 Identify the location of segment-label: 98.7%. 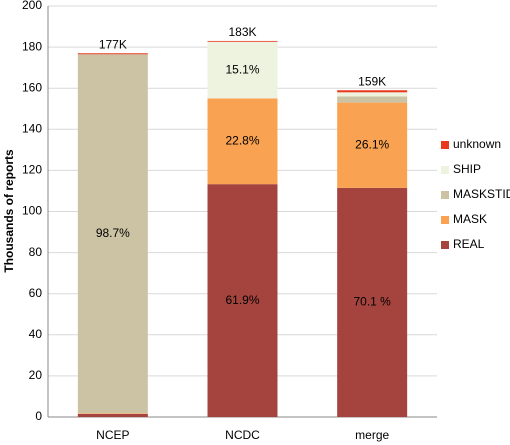
(113, 233).